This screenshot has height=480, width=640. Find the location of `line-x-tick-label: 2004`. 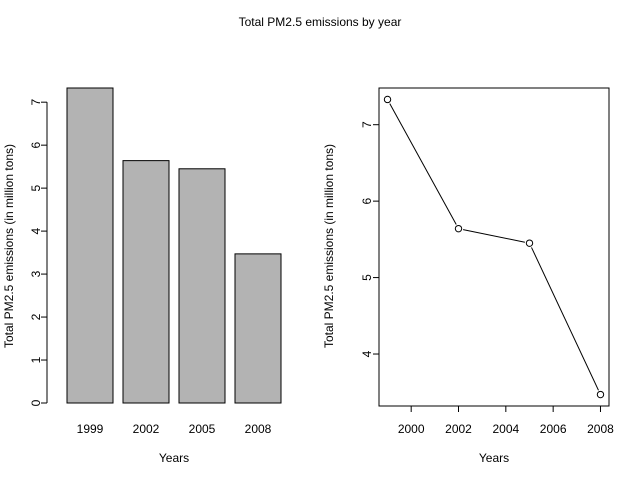

line-x-tick-label: 2004 is located at coordinates (505, 429).